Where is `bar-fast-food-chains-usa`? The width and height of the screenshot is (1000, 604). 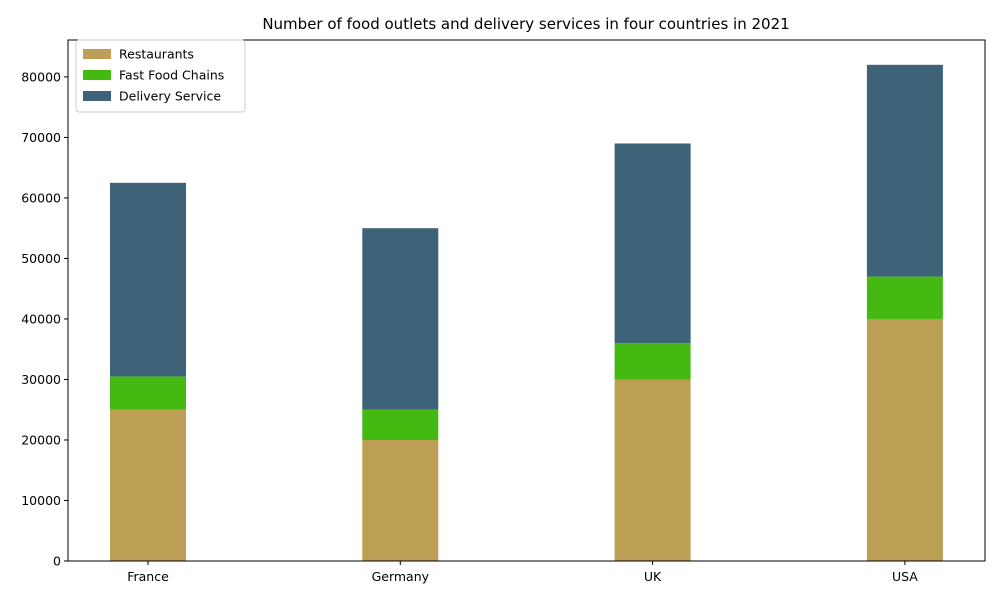
bar-fast-food-chains-usa is located at coordinates (904, 297).